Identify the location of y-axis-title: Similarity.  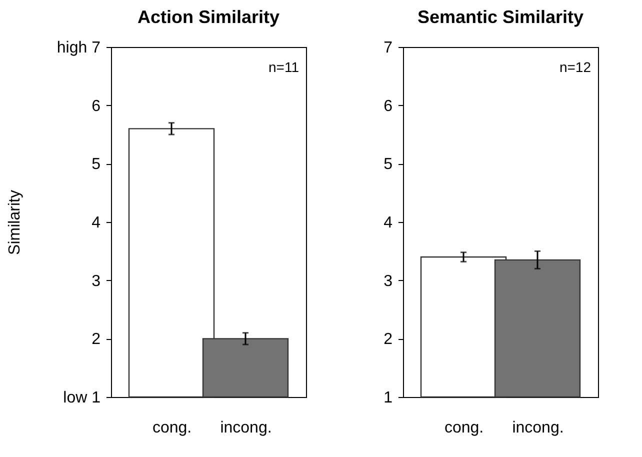
(15, 222).